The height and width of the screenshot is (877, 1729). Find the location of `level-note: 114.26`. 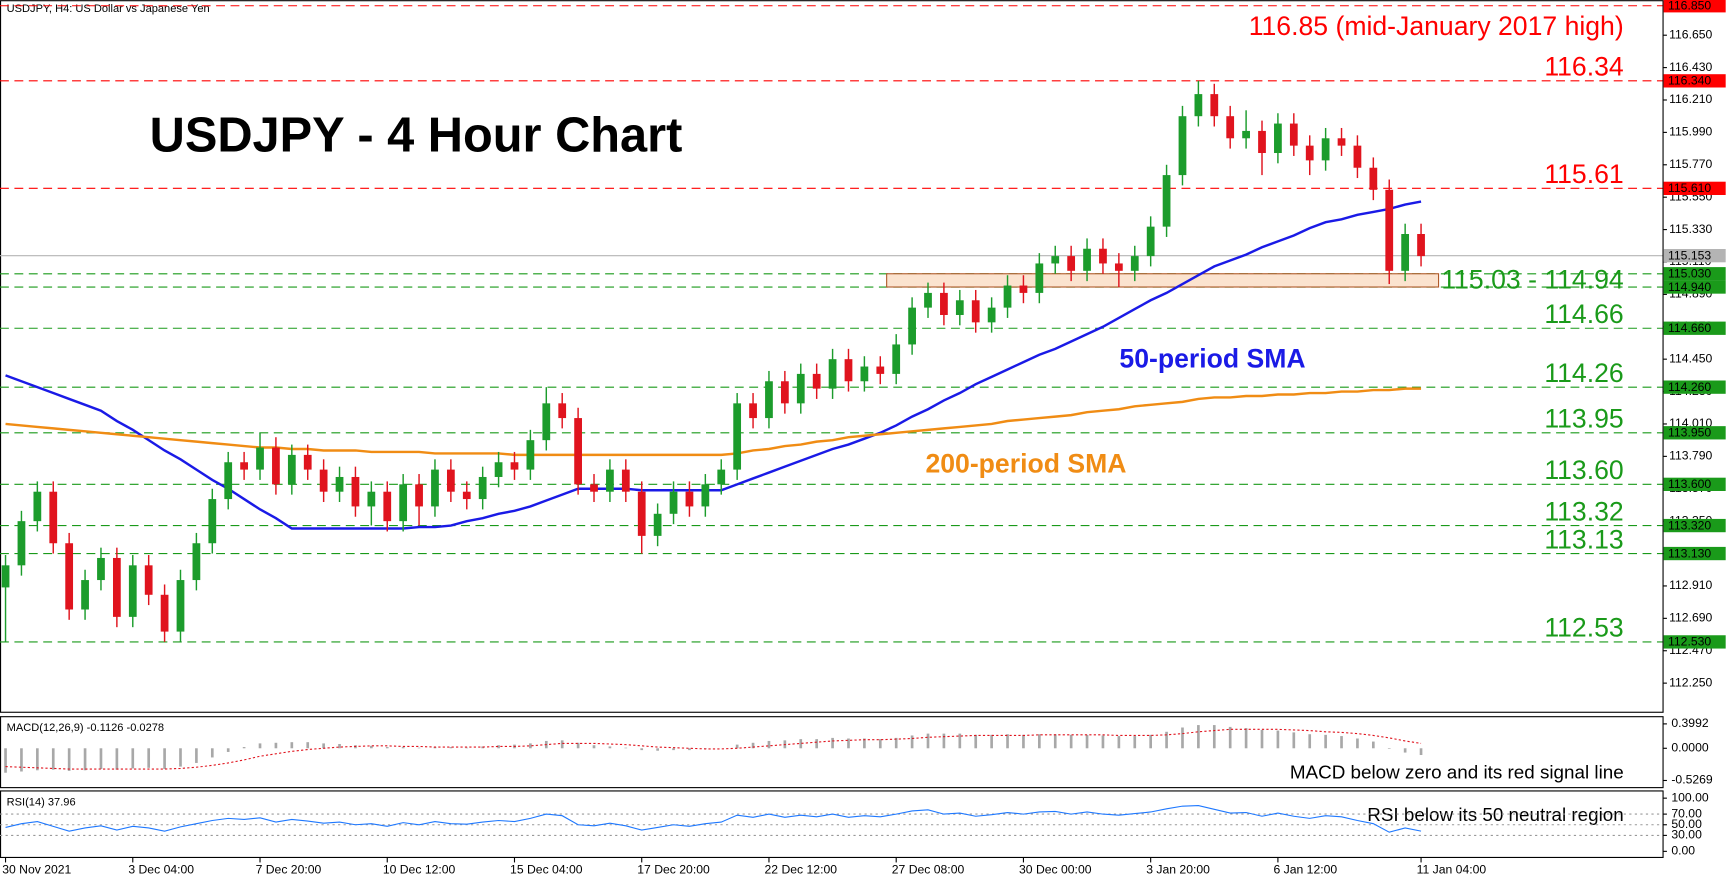

level-note: 114.26 is located at coordinates (1583, 373).